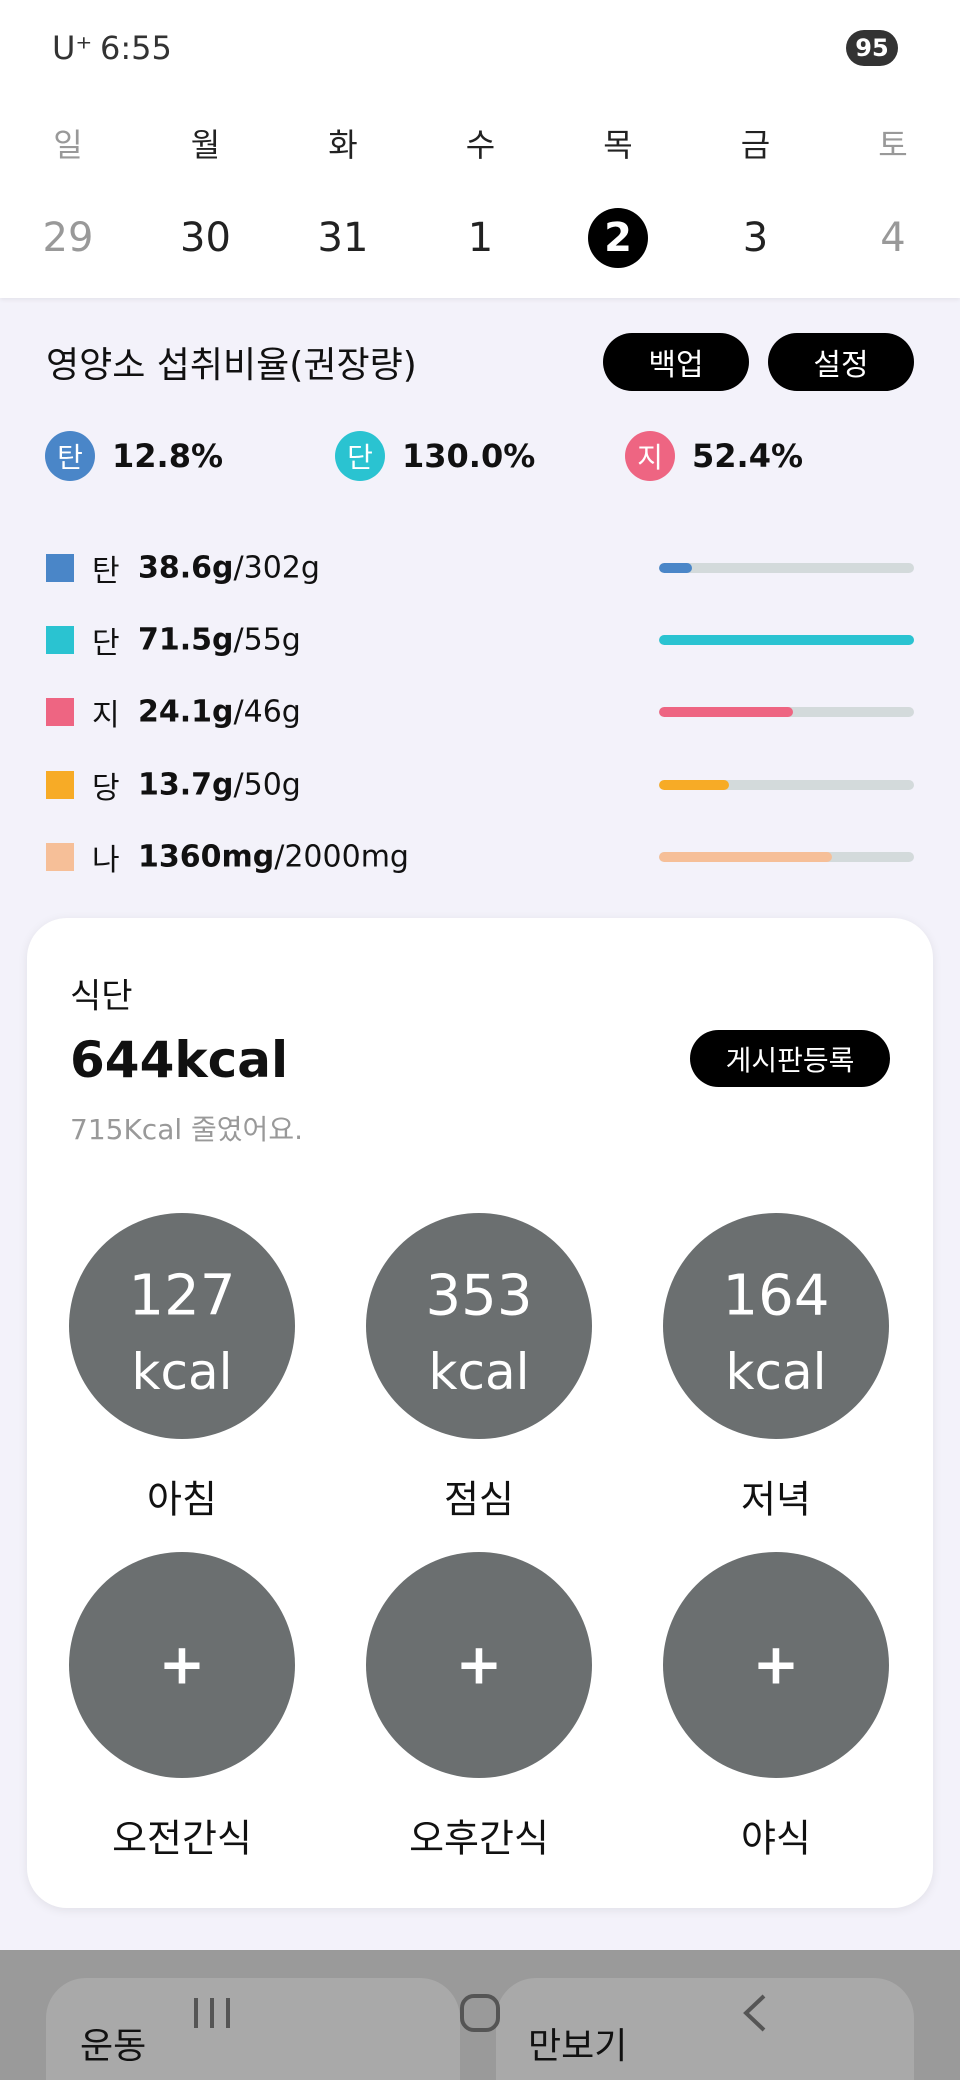  What do you see at coordinates (480, 2013) in the screenshot?
I see `system-nav` at bounding box center [480, 2013].